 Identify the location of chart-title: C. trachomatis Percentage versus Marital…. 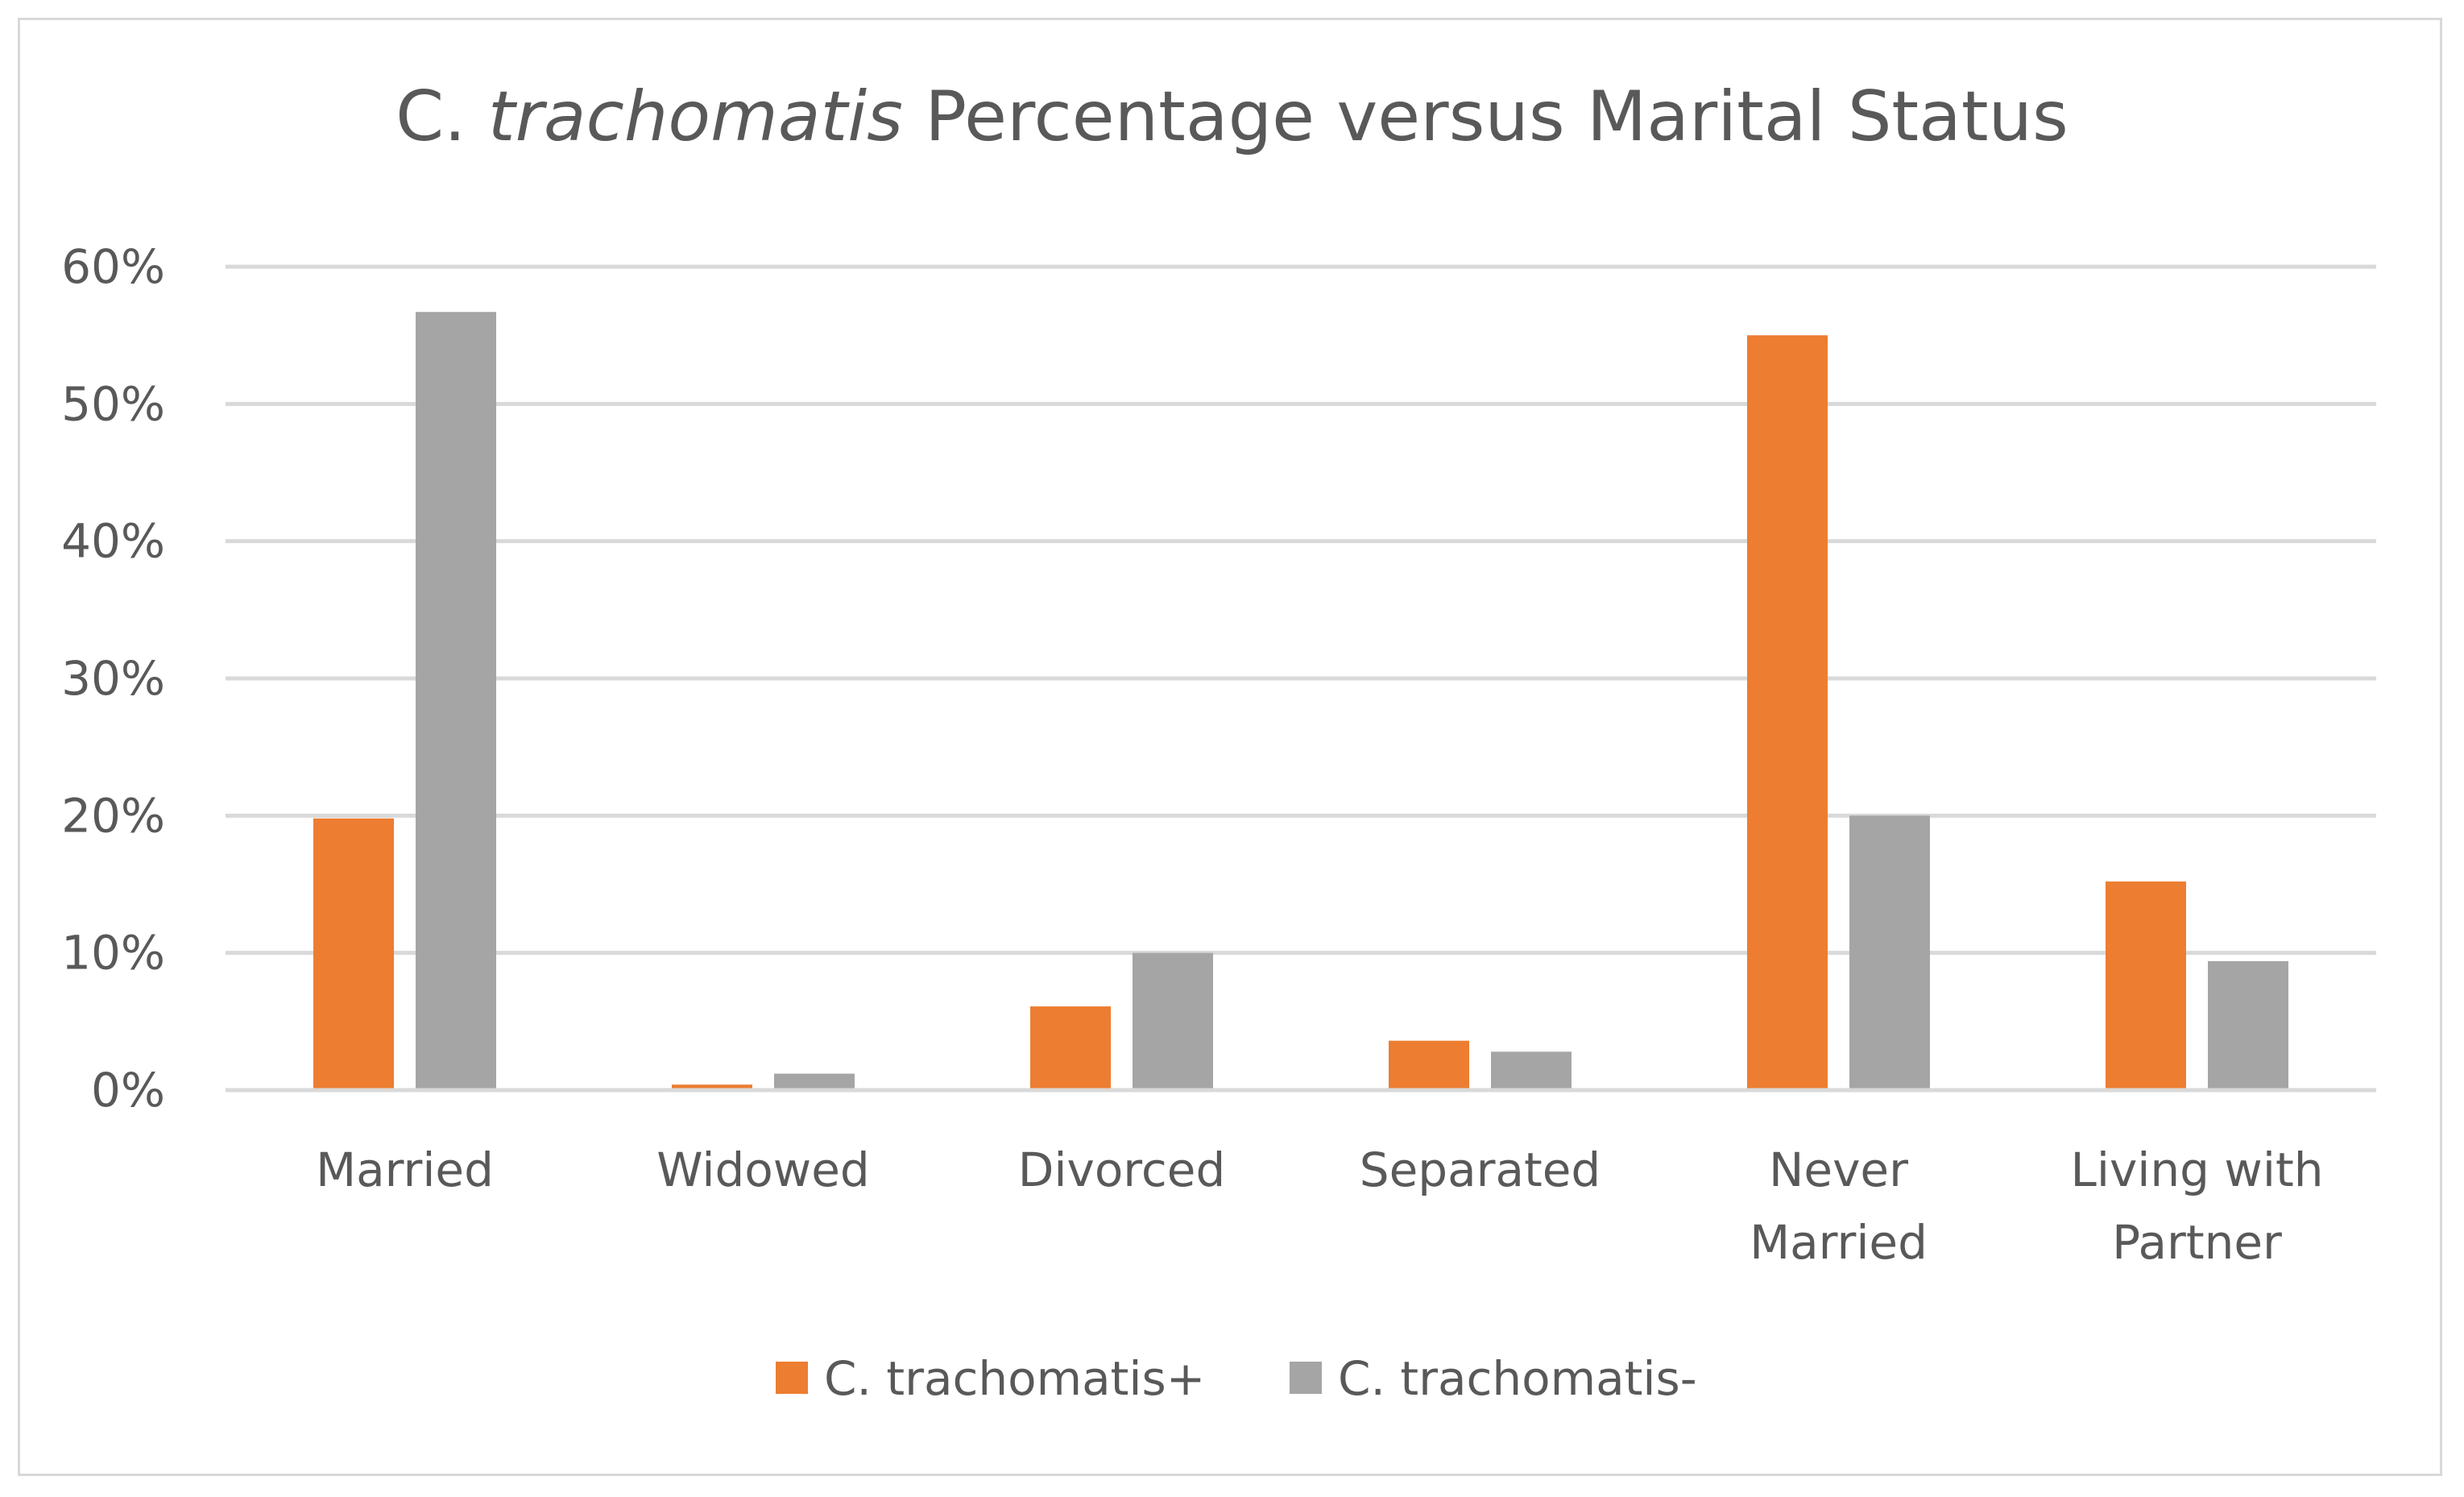
(1232, 117).